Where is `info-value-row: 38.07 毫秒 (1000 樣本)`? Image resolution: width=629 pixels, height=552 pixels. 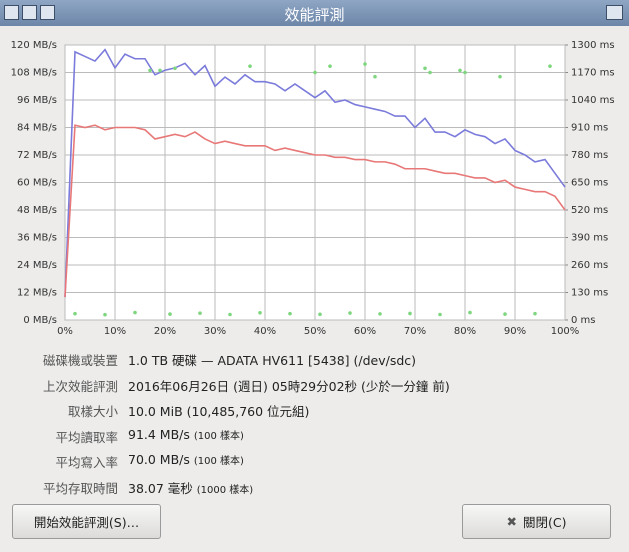
info-value-row: 38.07 毫秒 (1000 樣本) is located at coordinates (190, 487).